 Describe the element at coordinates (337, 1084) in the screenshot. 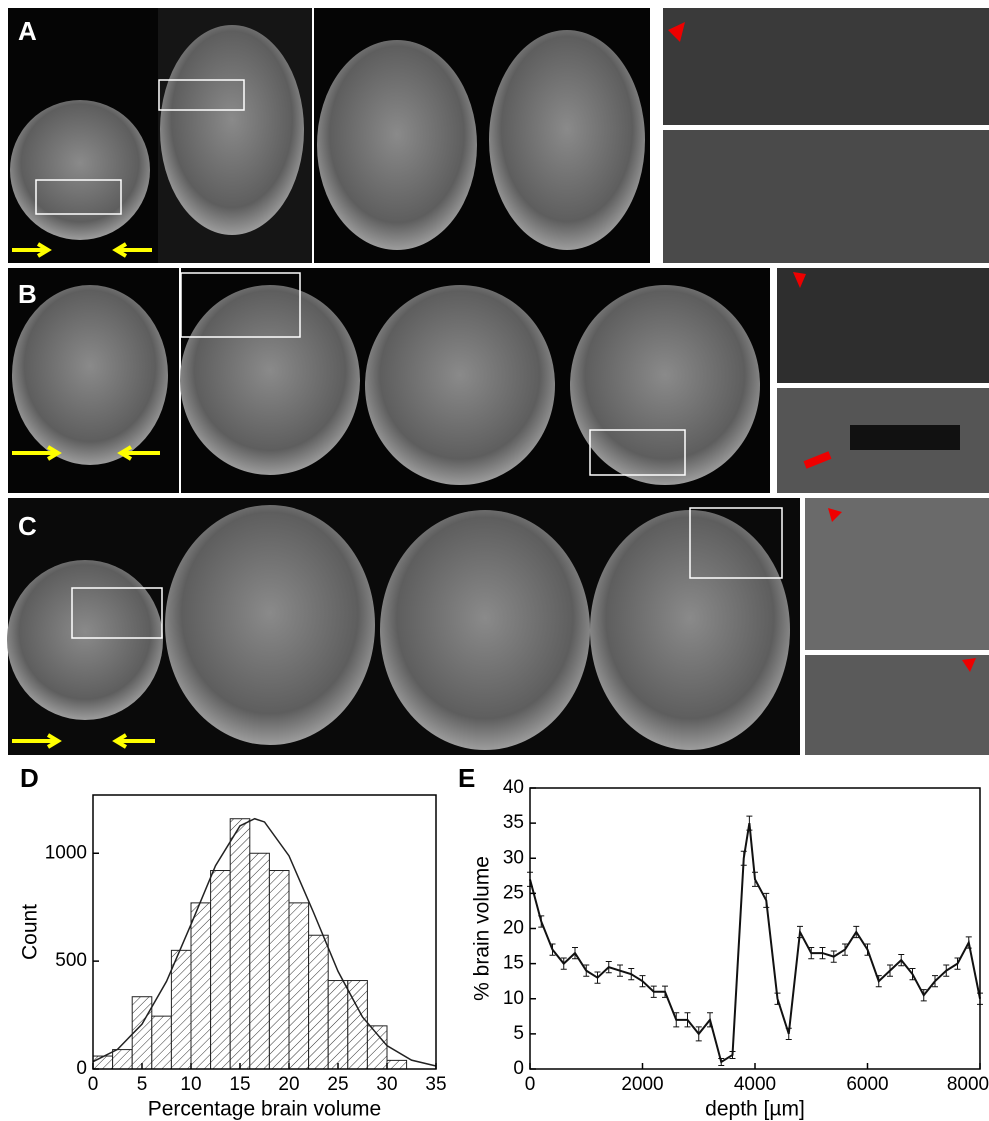

I see `x-tick-label: 25` at that location.